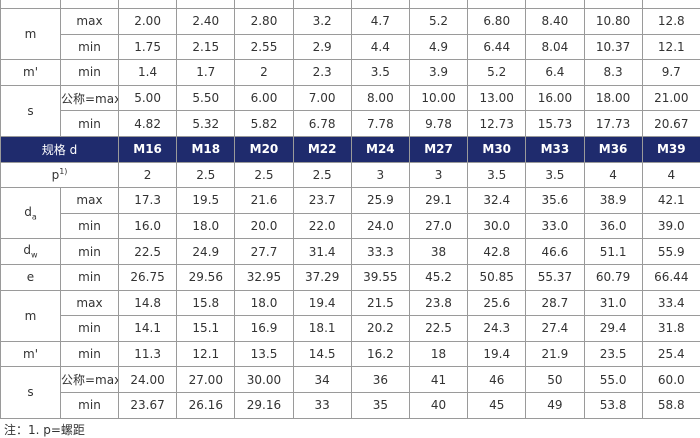  I want to click on value-cell: 50.85, so click(497, 277).